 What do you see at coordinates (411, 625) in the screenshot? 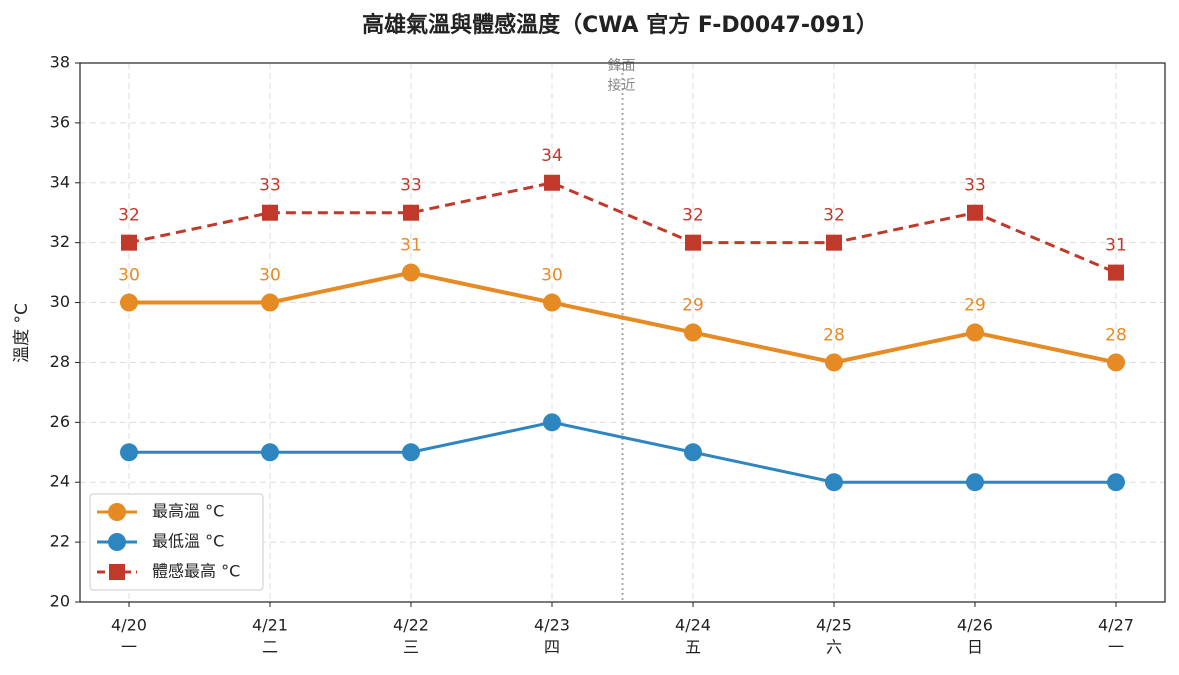
I see `x-tick-label: 4/22` at bounding box center [411, 625].